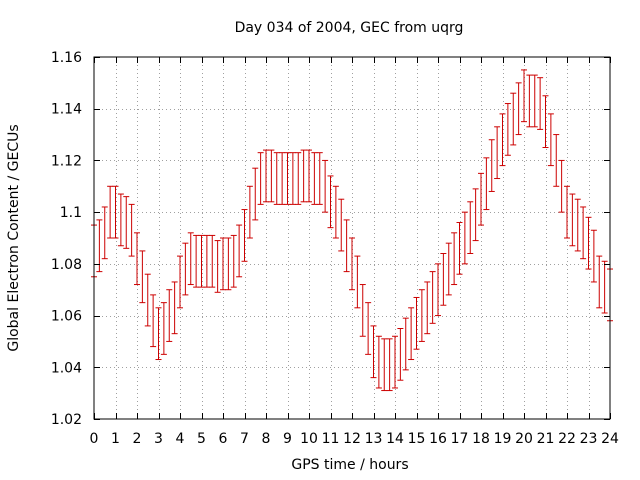  I want to click on x-tick-labels: 0 1 2 3 4 5 6 7 8 9 10 11 12 13 14 15 16 17 18 19 20 21 22 23 24, so click(354, 439).